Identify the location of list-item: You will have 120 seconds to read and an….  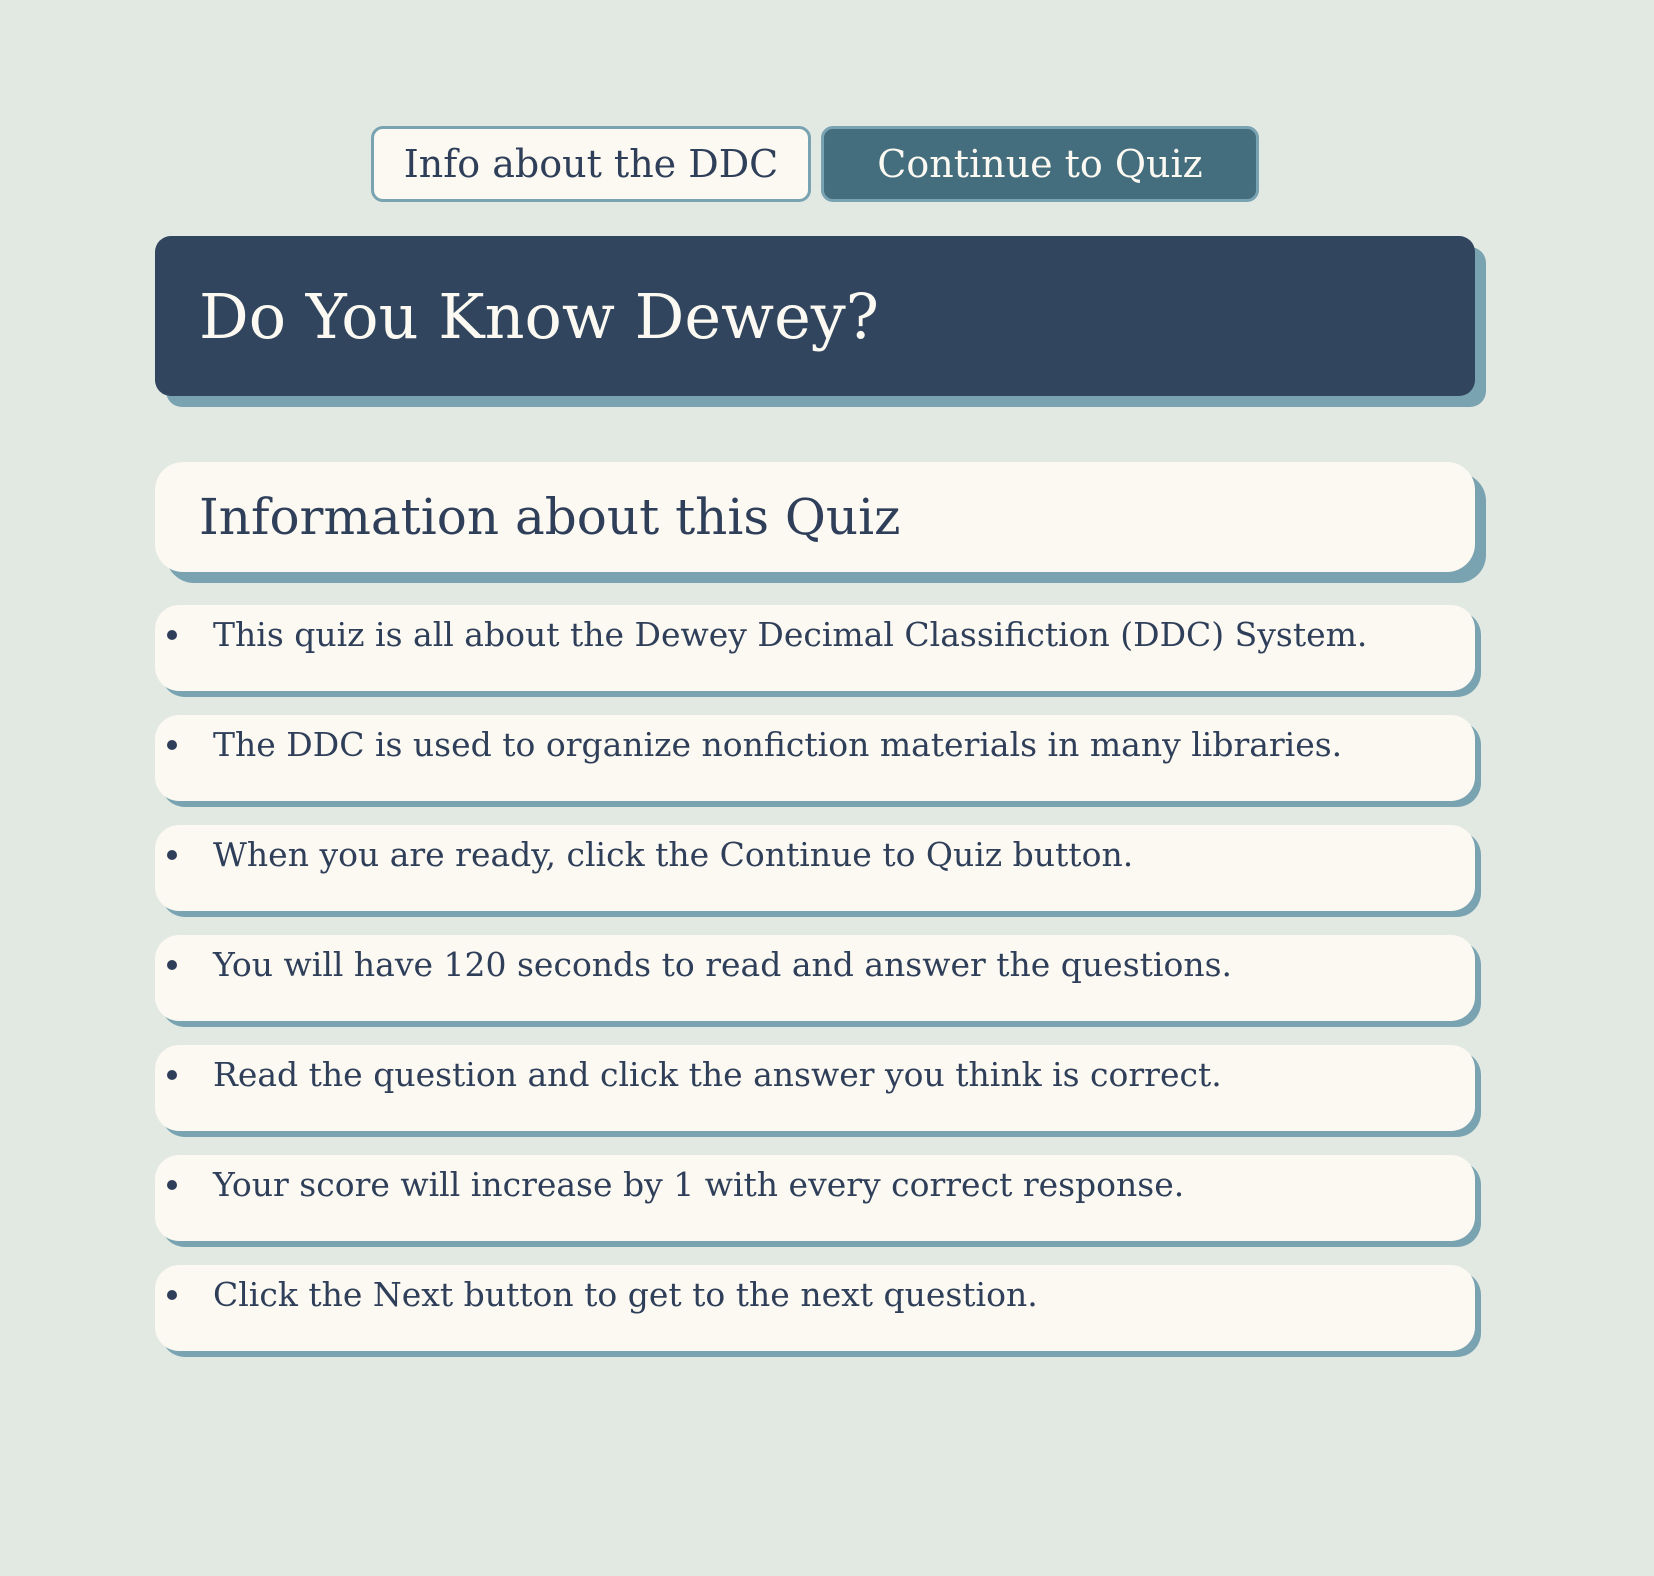
(815, 978).